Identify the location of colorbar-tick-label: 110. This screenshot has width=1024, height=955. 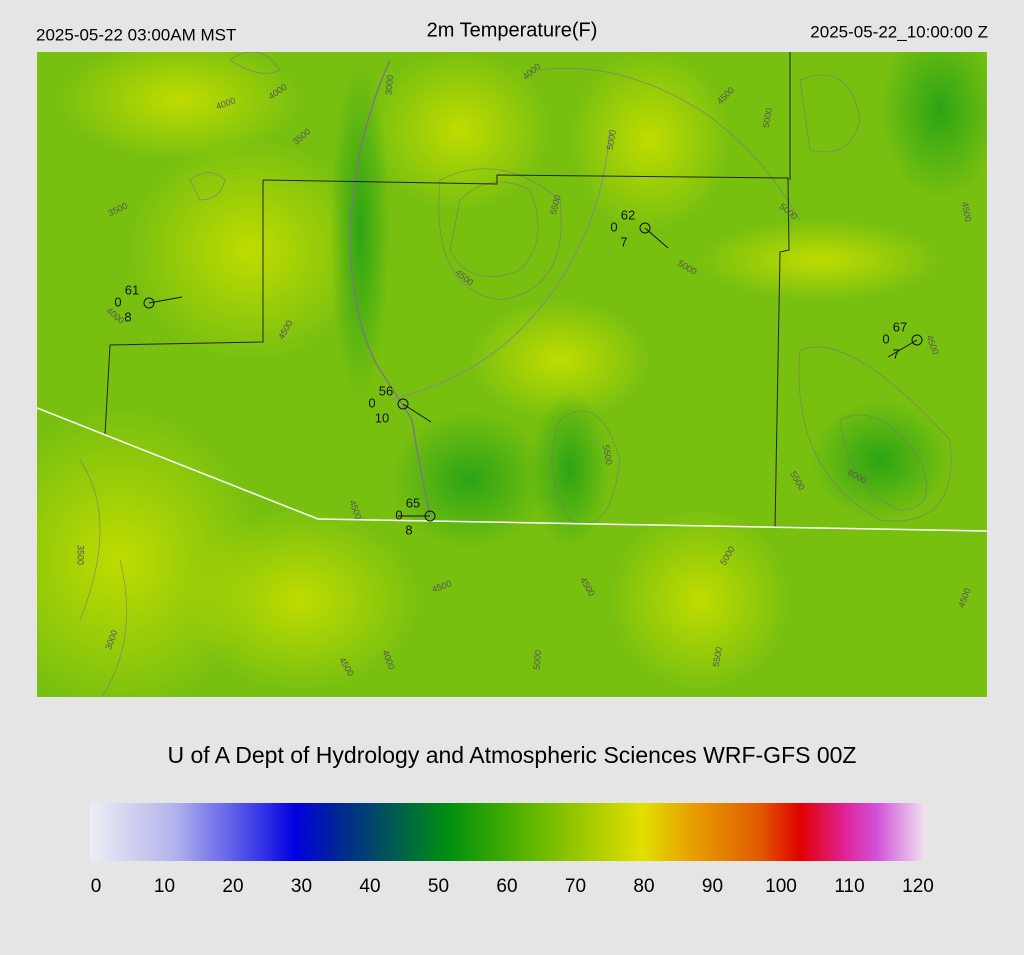
(849, 886).